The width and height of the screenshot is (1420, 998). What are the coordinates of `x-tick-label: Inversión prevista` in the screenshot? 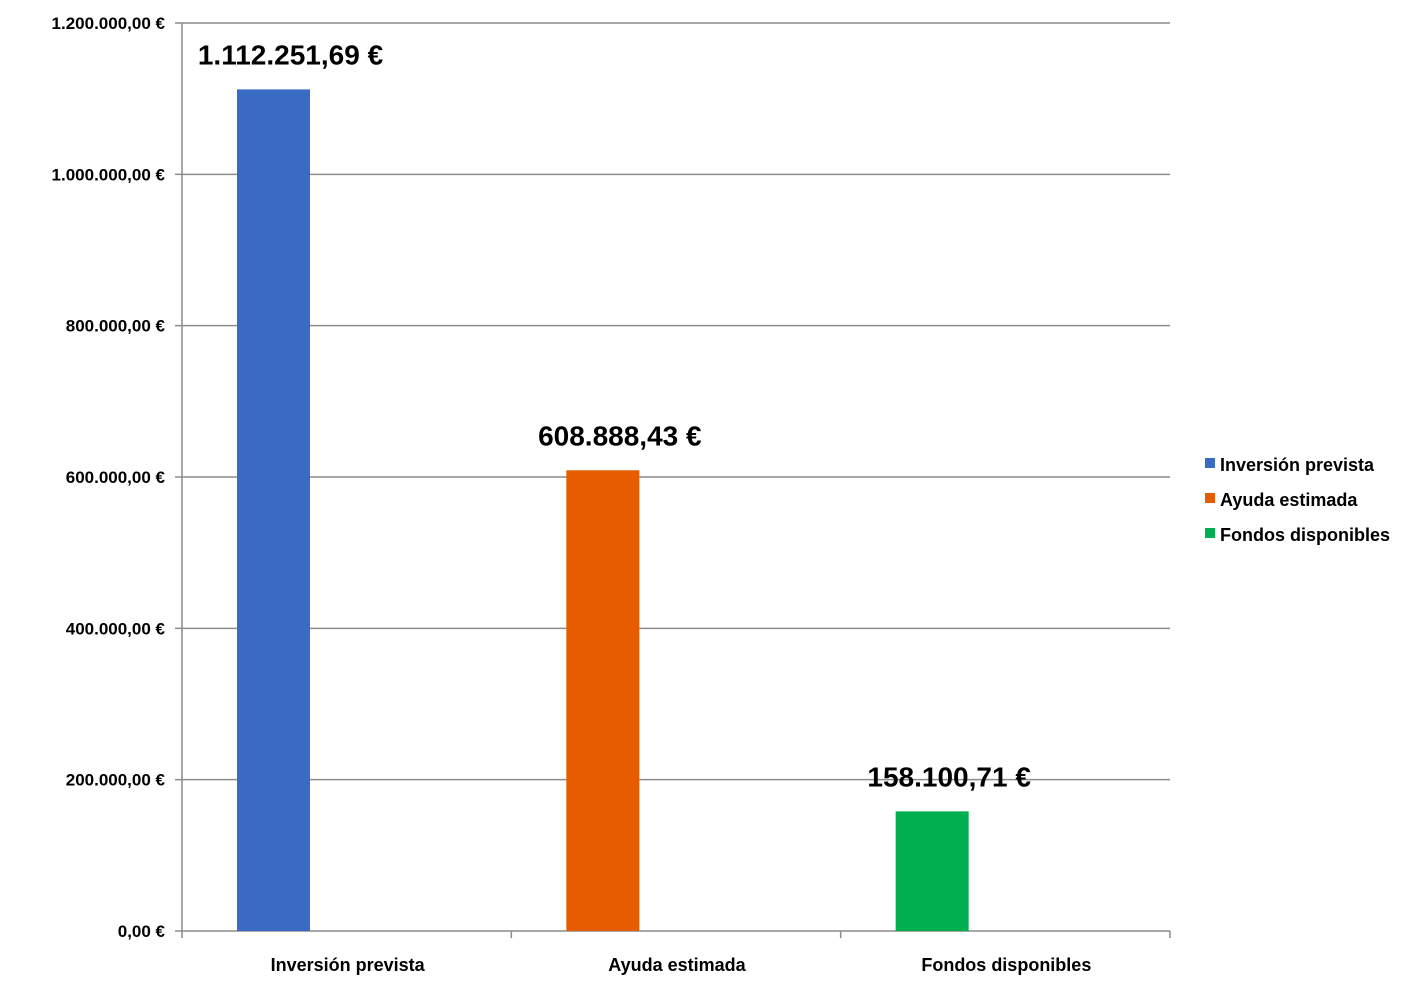 It's located at (348, 965).